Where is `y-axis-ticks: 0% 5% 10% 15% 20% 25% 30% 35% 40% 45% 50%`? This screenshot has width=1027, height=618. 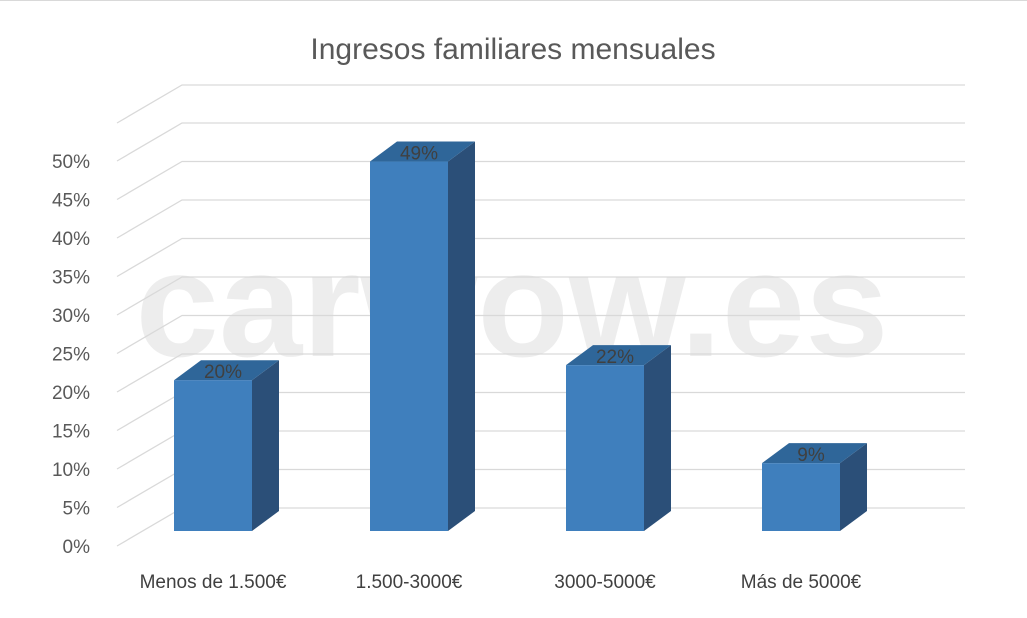 y-axis-ticks: 0% 5% 10% 15% 20% 25% 30% 35% 40% 45% 50% is located at coordinates (71, 355).